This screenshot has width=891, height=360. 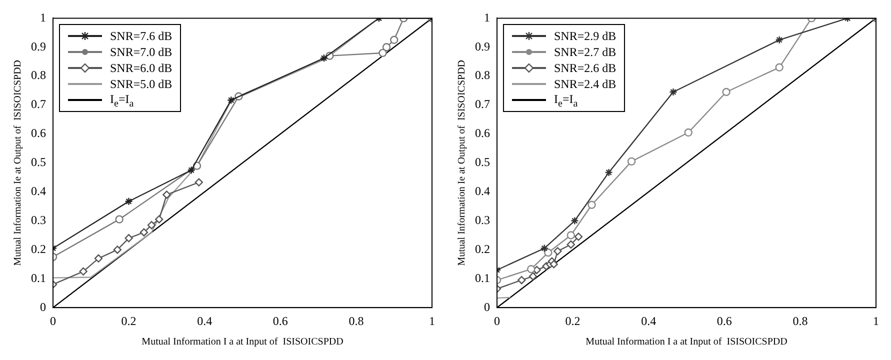 I want to click on legend-label: SNR=6.0 dB, so click(x=141, y=68).